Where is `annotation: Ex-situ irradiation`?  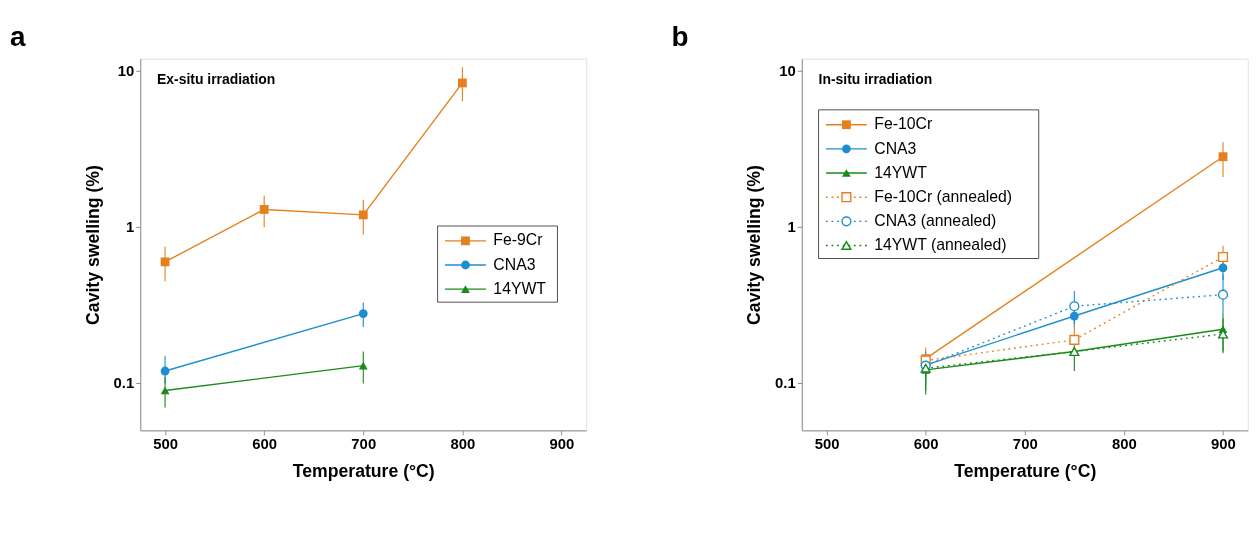 annotation: Ex-situ irradiation is located at coordinates (216, 78).